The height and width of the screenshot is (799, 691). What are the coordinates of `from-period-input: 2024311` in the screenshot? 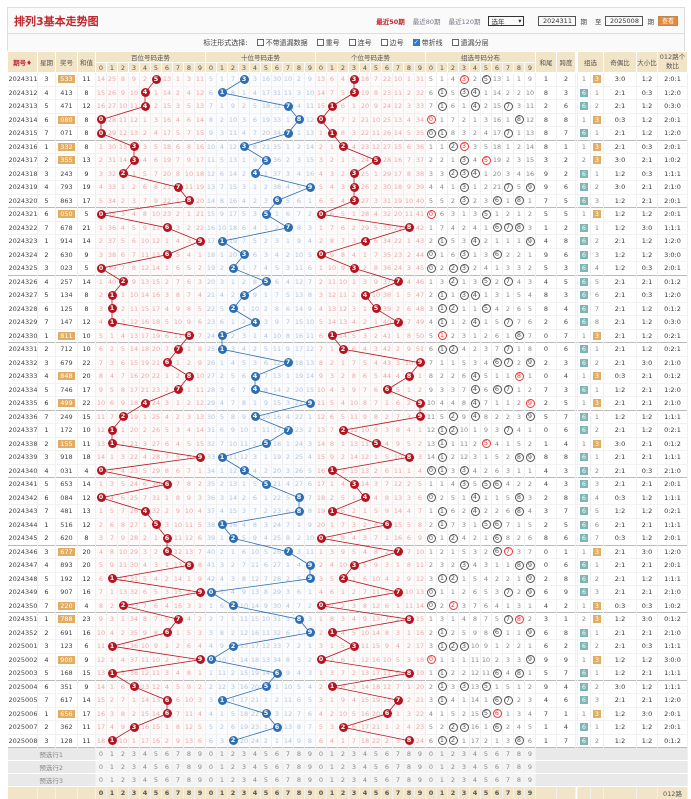 It's located at (557, 20).